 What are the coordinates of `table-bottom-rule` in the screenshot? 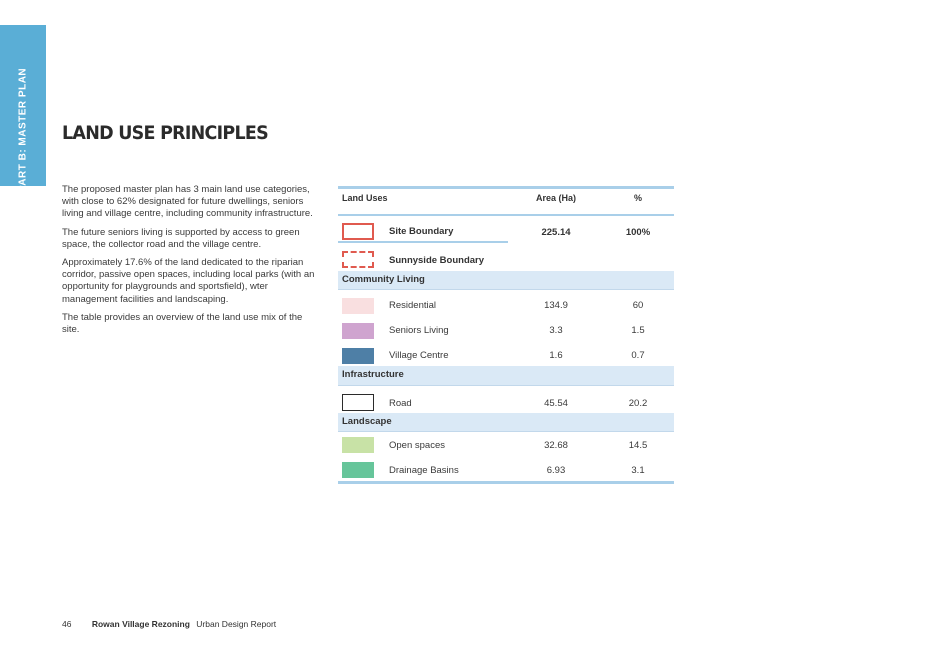 It's located at (506, 482).